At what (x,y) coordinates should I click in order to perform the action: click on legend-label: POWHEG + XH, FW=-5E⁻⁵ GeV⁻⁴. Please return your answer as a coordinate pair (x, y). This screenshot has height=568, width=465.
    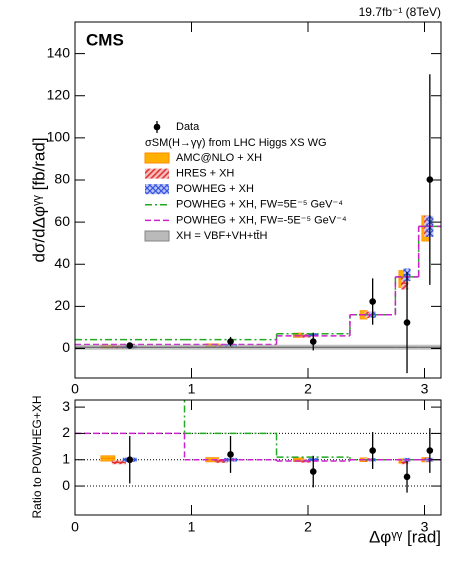
    Looking at the image, I should click on (261, 220).